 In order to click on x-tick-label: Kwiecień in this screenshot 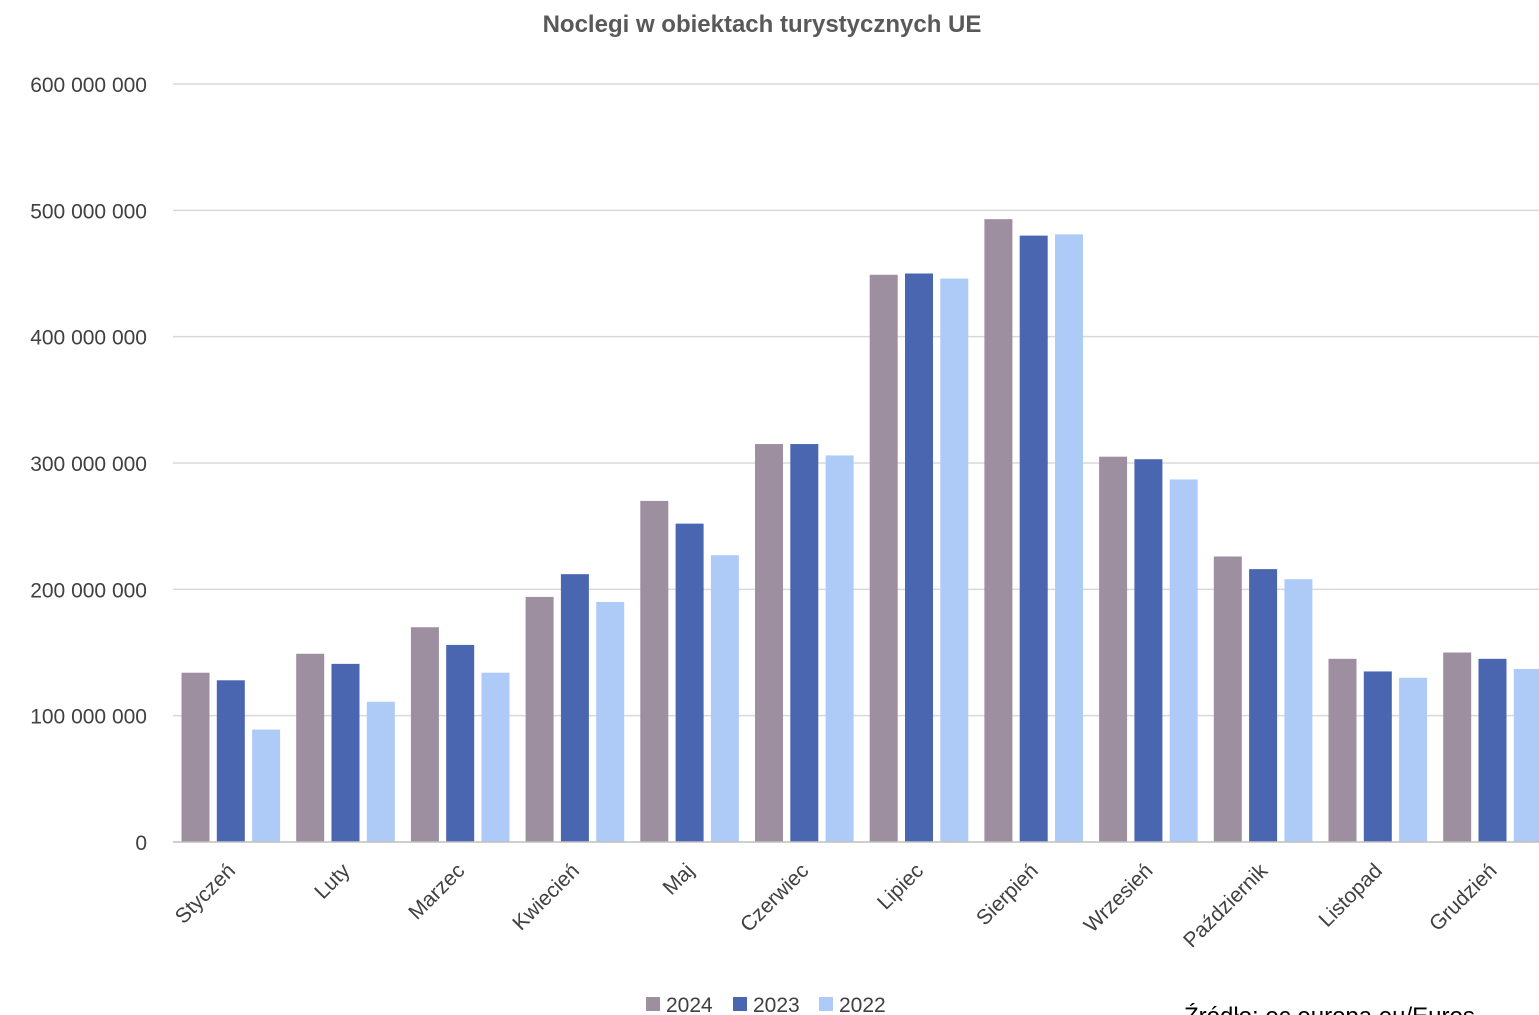, I will do `click(546, 897)`.